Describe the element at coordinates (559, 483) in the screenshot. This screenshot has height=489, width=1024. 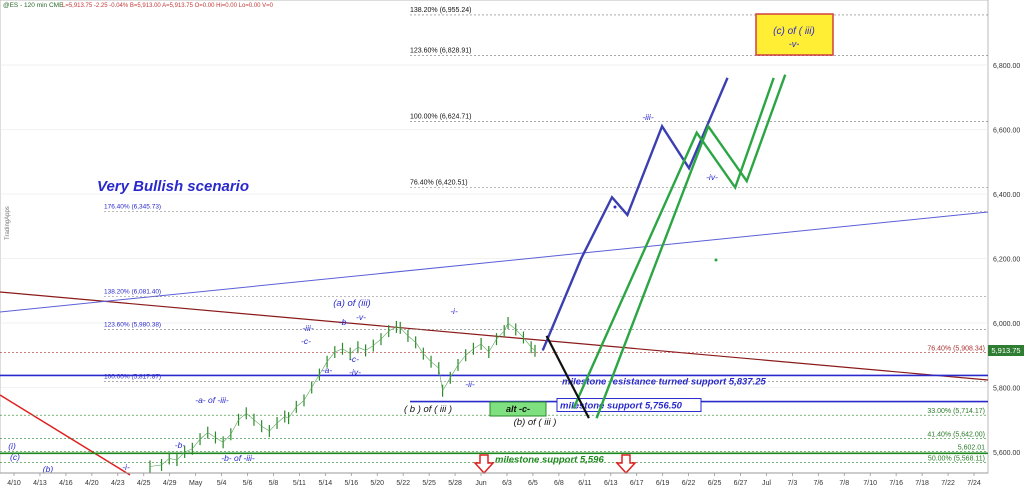
I see `x-tick-label: 6/8` at that location.